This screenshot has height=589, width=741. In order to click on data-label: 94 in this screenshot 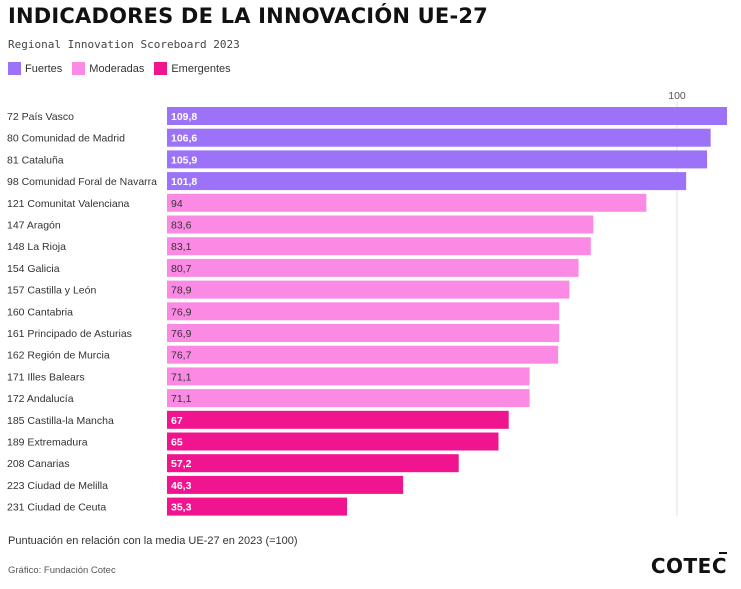, I will do `click(177, 204)`.